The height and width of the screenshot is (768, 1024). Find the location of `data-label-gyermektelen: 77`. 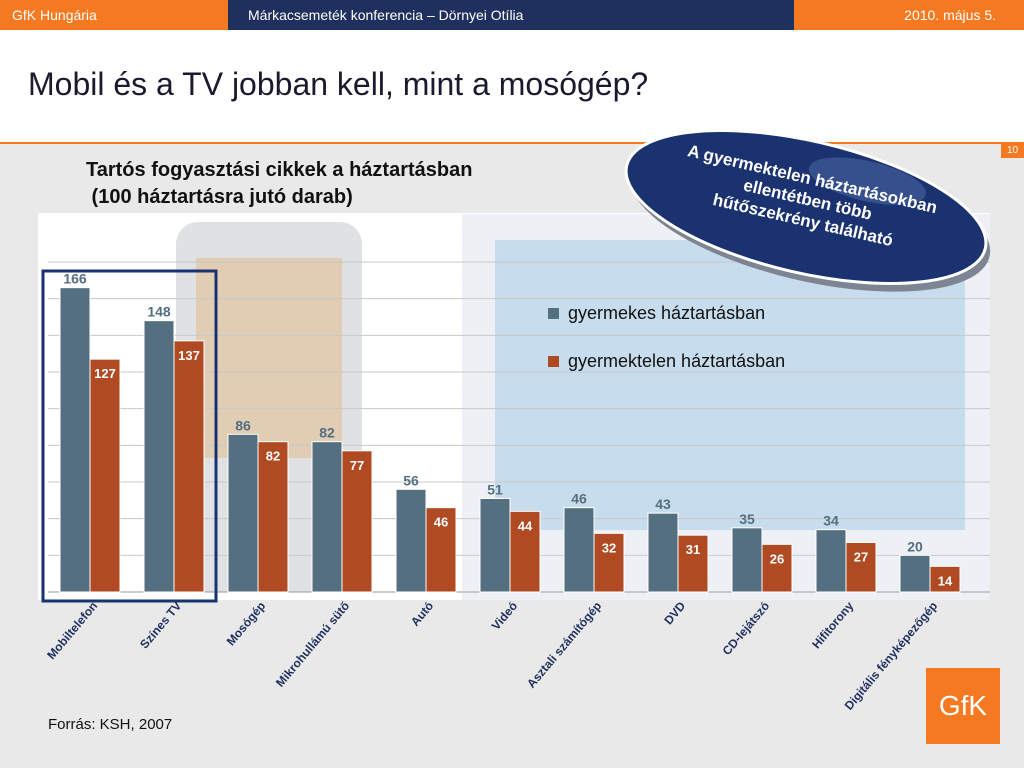

data-label-gyermektelen: 77 is located at coordinates (357, 465).